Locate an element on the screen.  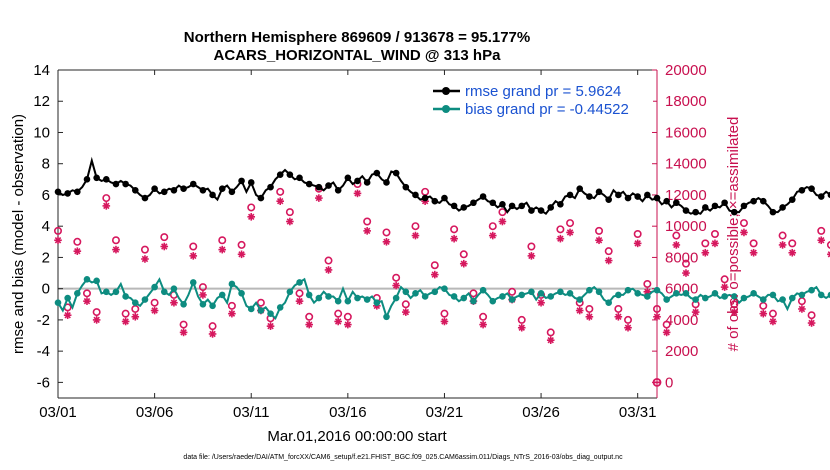
y2-tick-label: 18000 is located at coordinates (686, 101).